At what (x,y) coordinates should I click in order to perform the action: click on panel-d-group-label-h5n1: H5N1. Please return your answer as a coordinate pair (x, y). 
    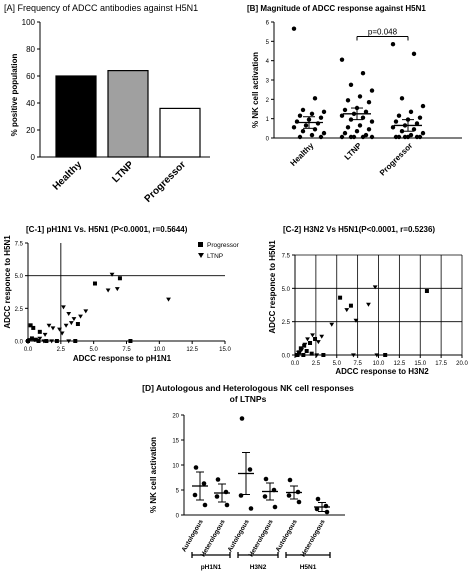
    Looking at the image, I should click on (308, 567).